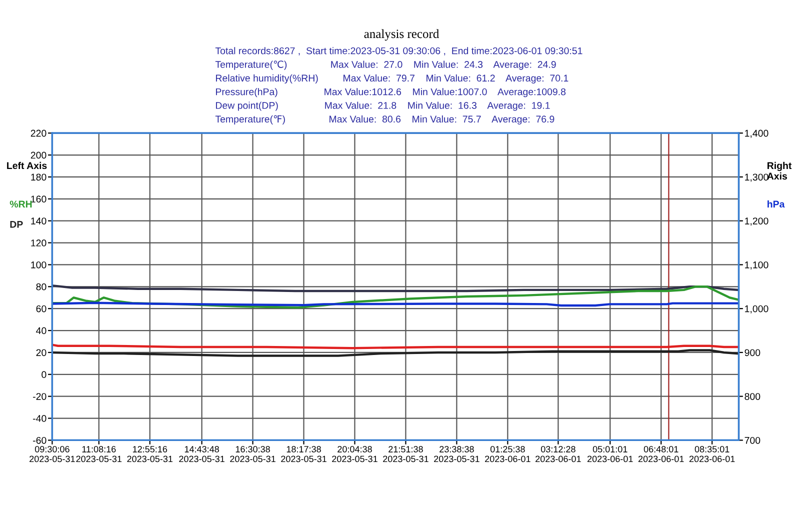  What do you see at coordinates (405, 454) in the screenshot?
I see `x-tick-label: 21:51:38 2023-05-31` at bounding box center [405, 454].